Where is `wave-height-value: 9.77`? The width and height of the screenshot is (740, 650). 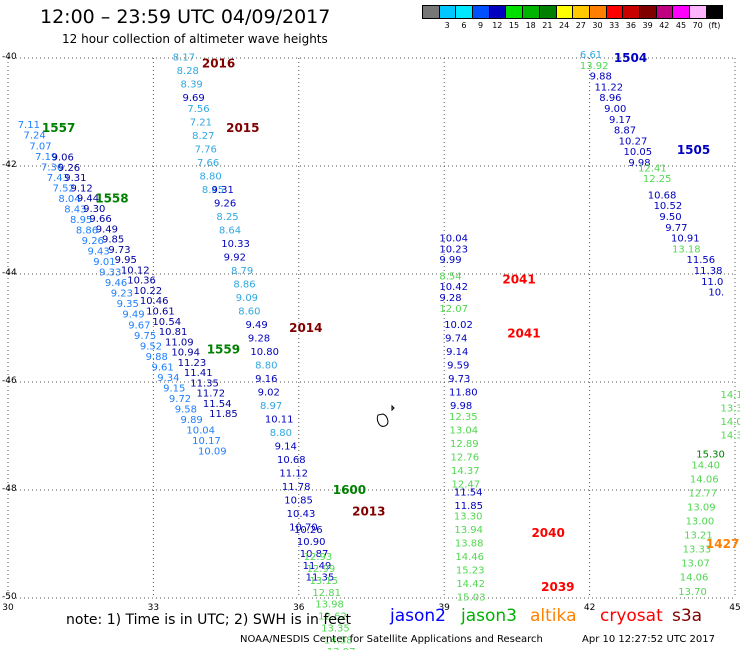 wave-height-value: 9.77 is located at coordinates (676, 228).